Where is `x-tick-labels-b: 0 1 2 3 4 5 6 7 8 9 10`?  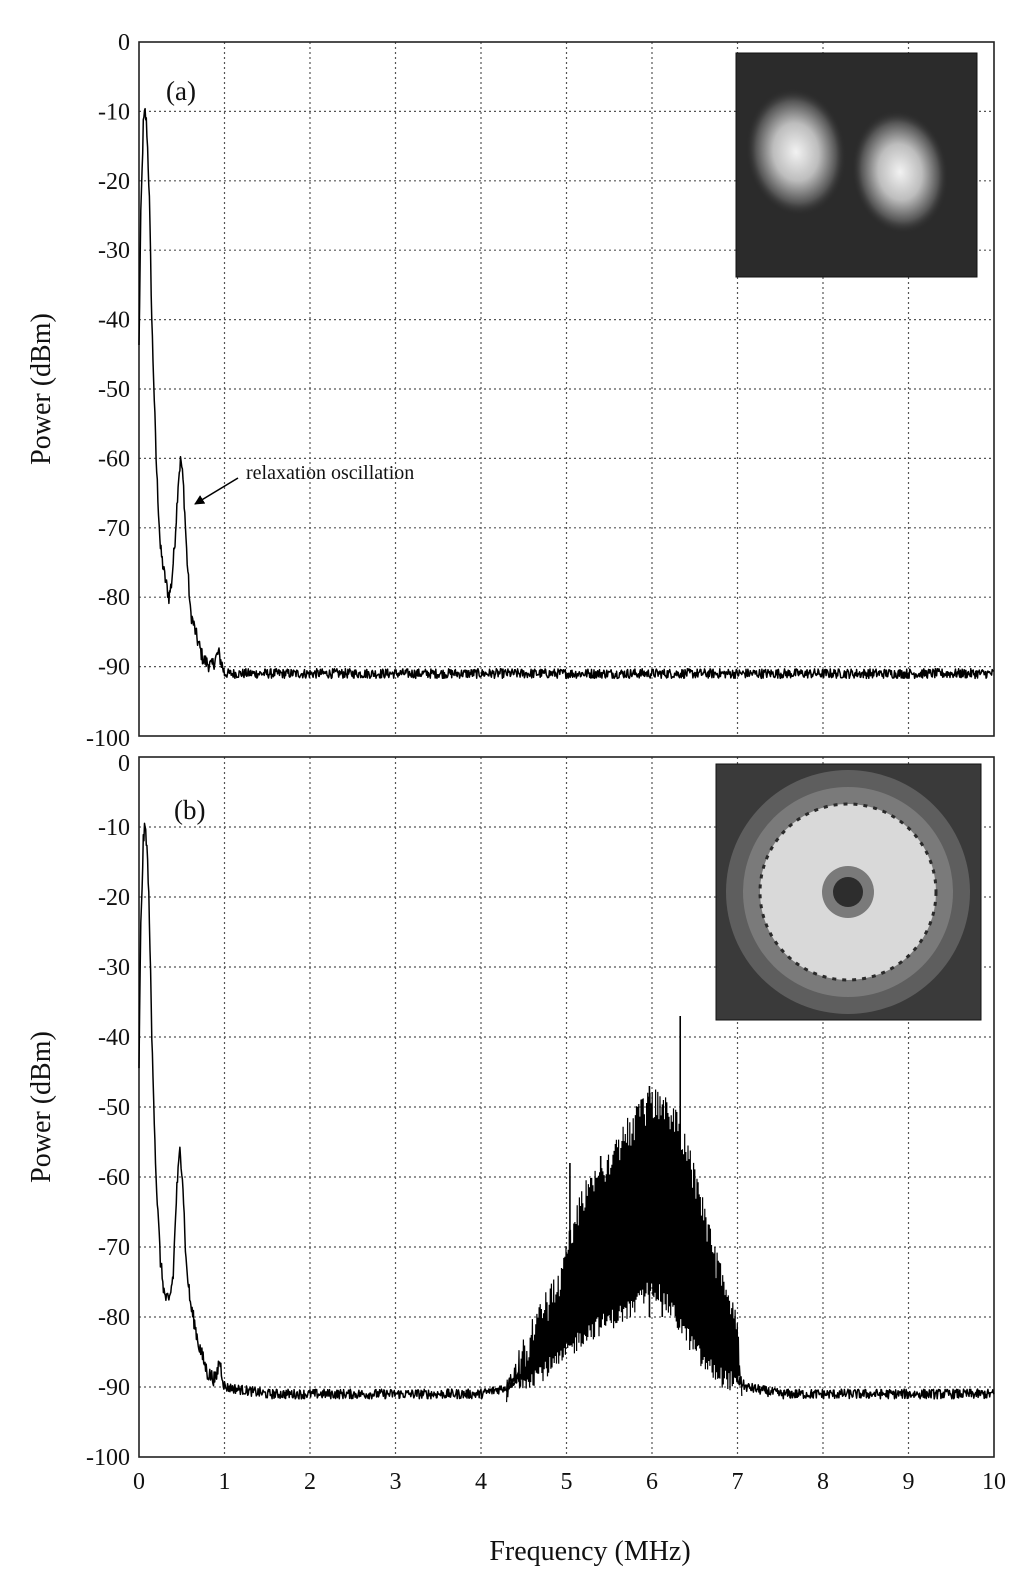 x-tick-labels-b: 0 1 2 3 4 5 6 7 8 9 10 is located at coordinates (569, 1482).